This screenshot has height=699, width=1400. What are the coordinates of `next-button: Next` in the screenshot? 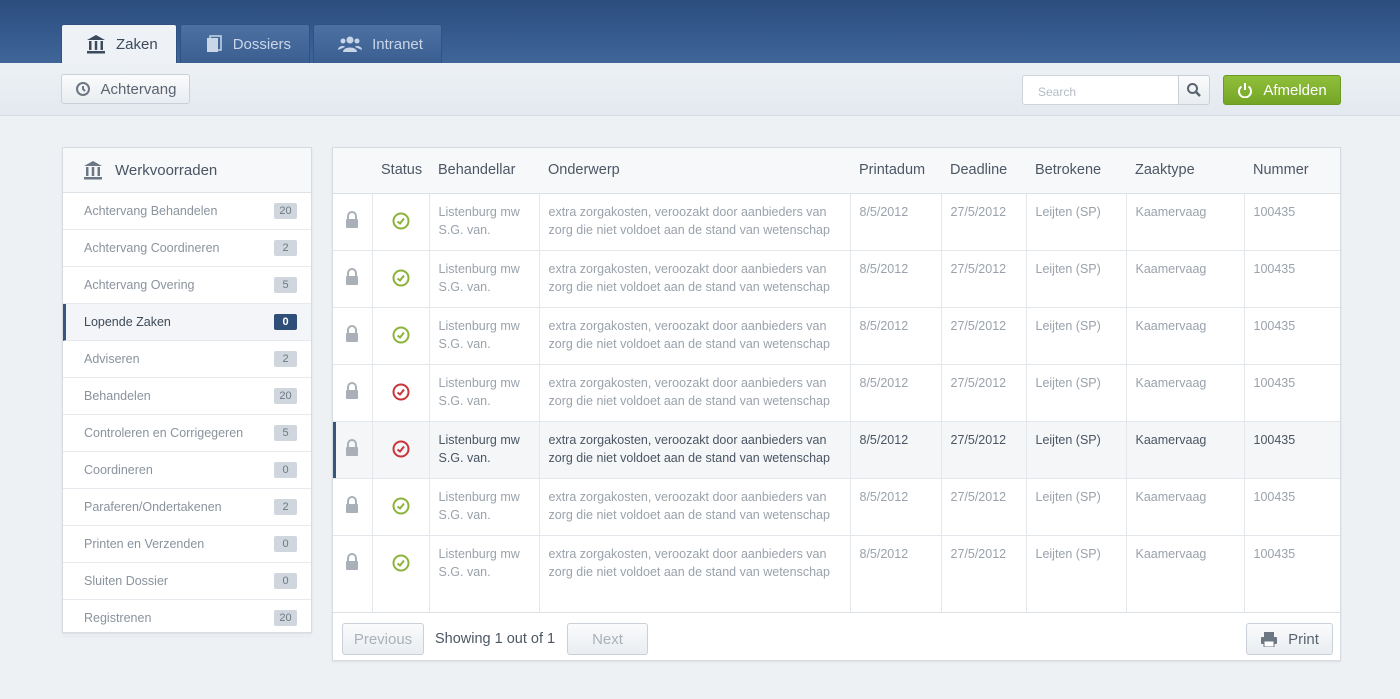 It's located at (607, 639).